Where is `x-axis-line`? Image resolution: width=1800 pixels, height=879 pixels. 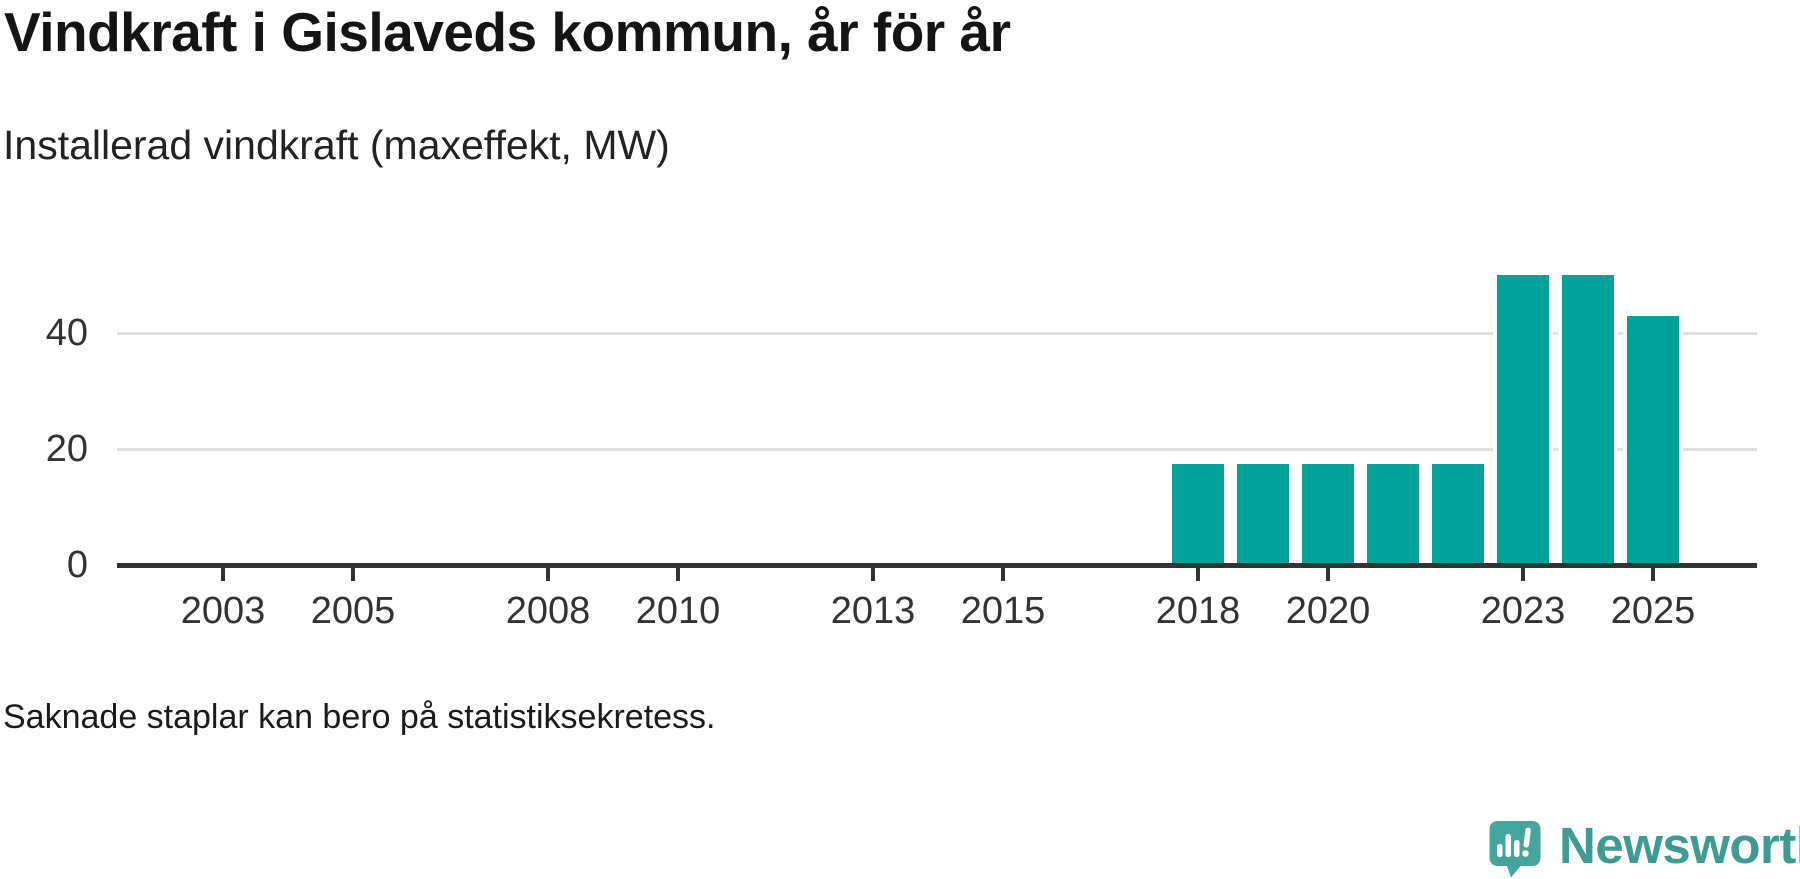
x-axis-line is located at coordinates (937, 565).